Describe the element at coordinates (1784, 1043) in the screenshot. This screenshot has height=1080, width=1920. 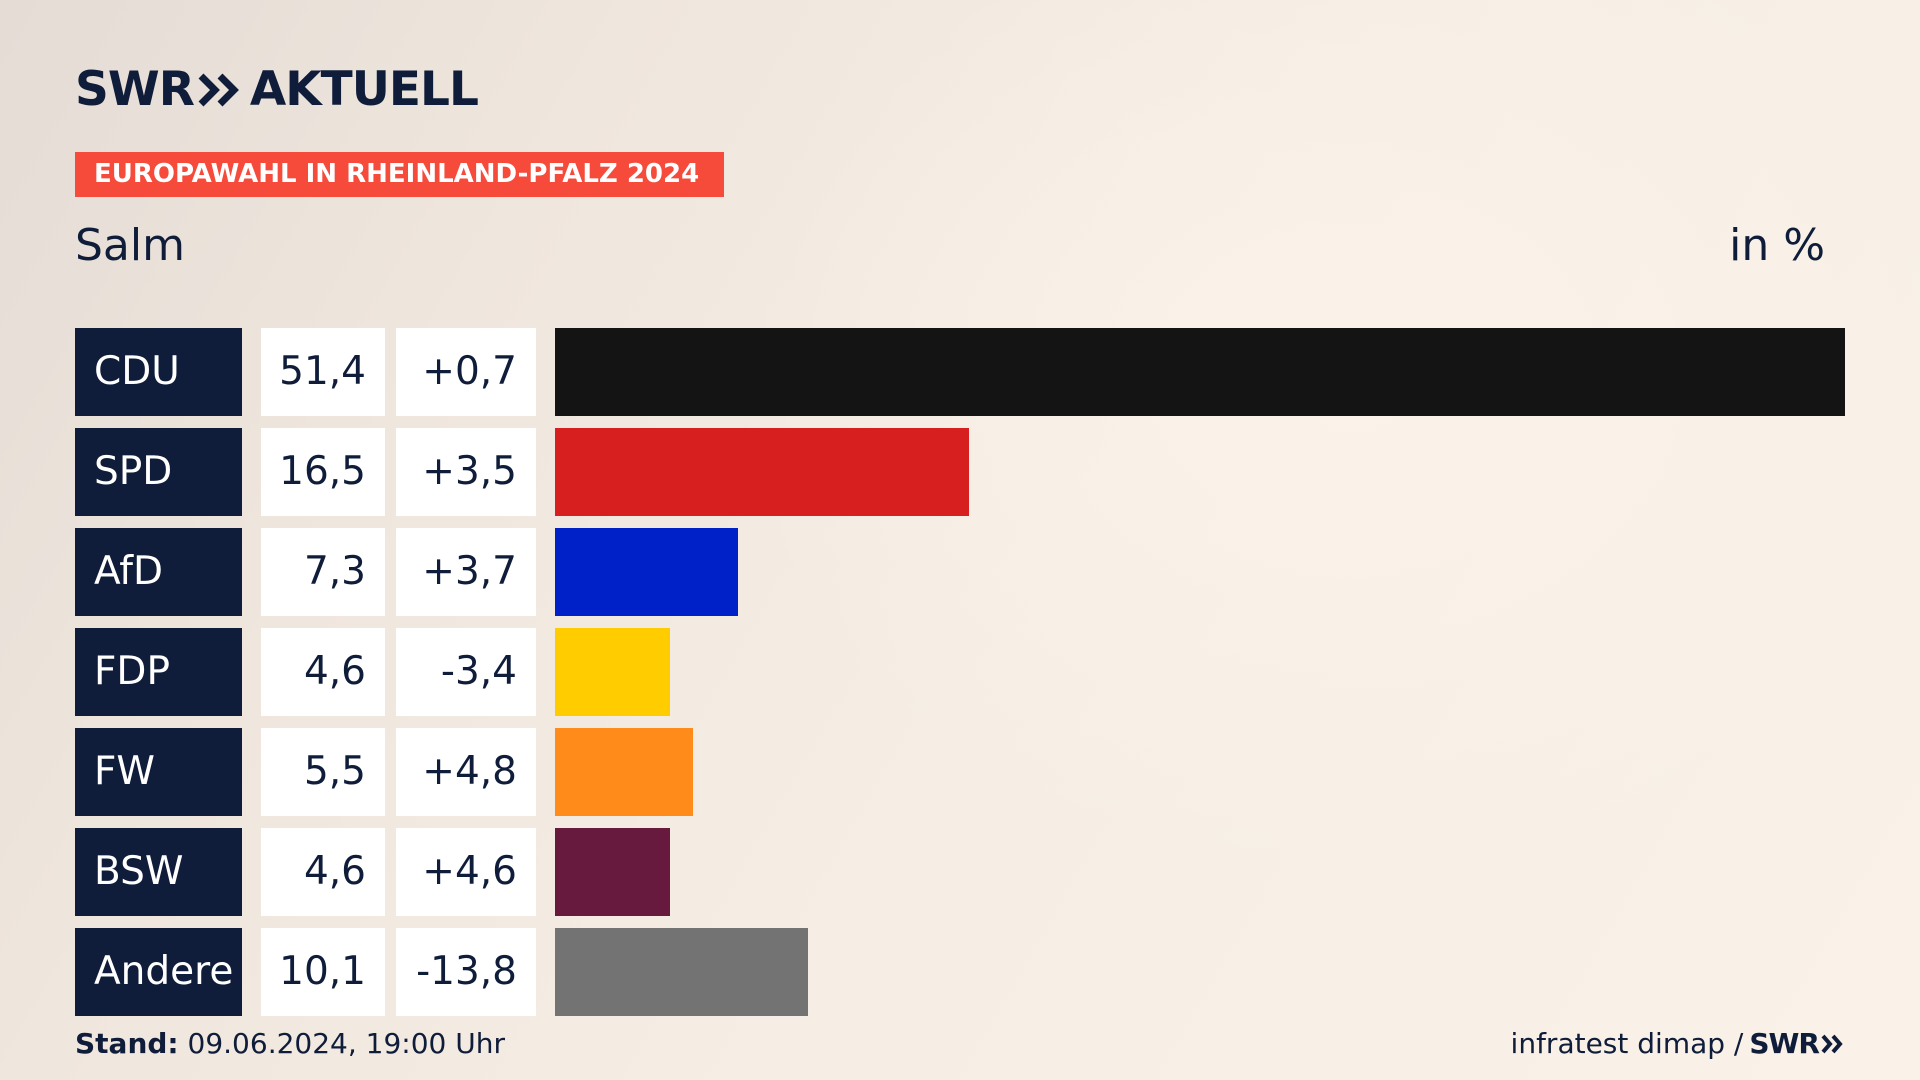
I see `swr-mini-text: SWR` at that location.